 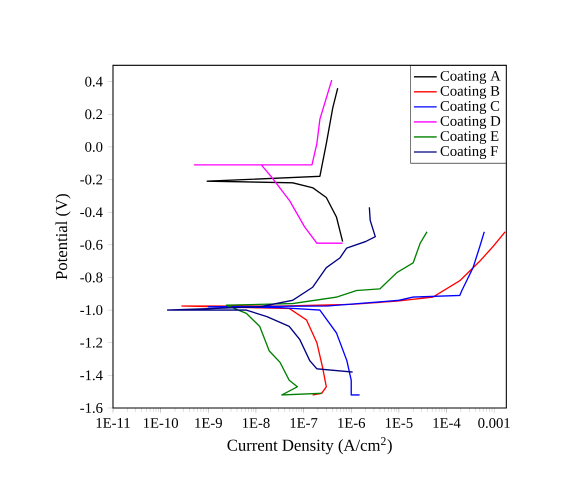 I want to click on y-tick-label: -1.6, so click(x=91, y=408).